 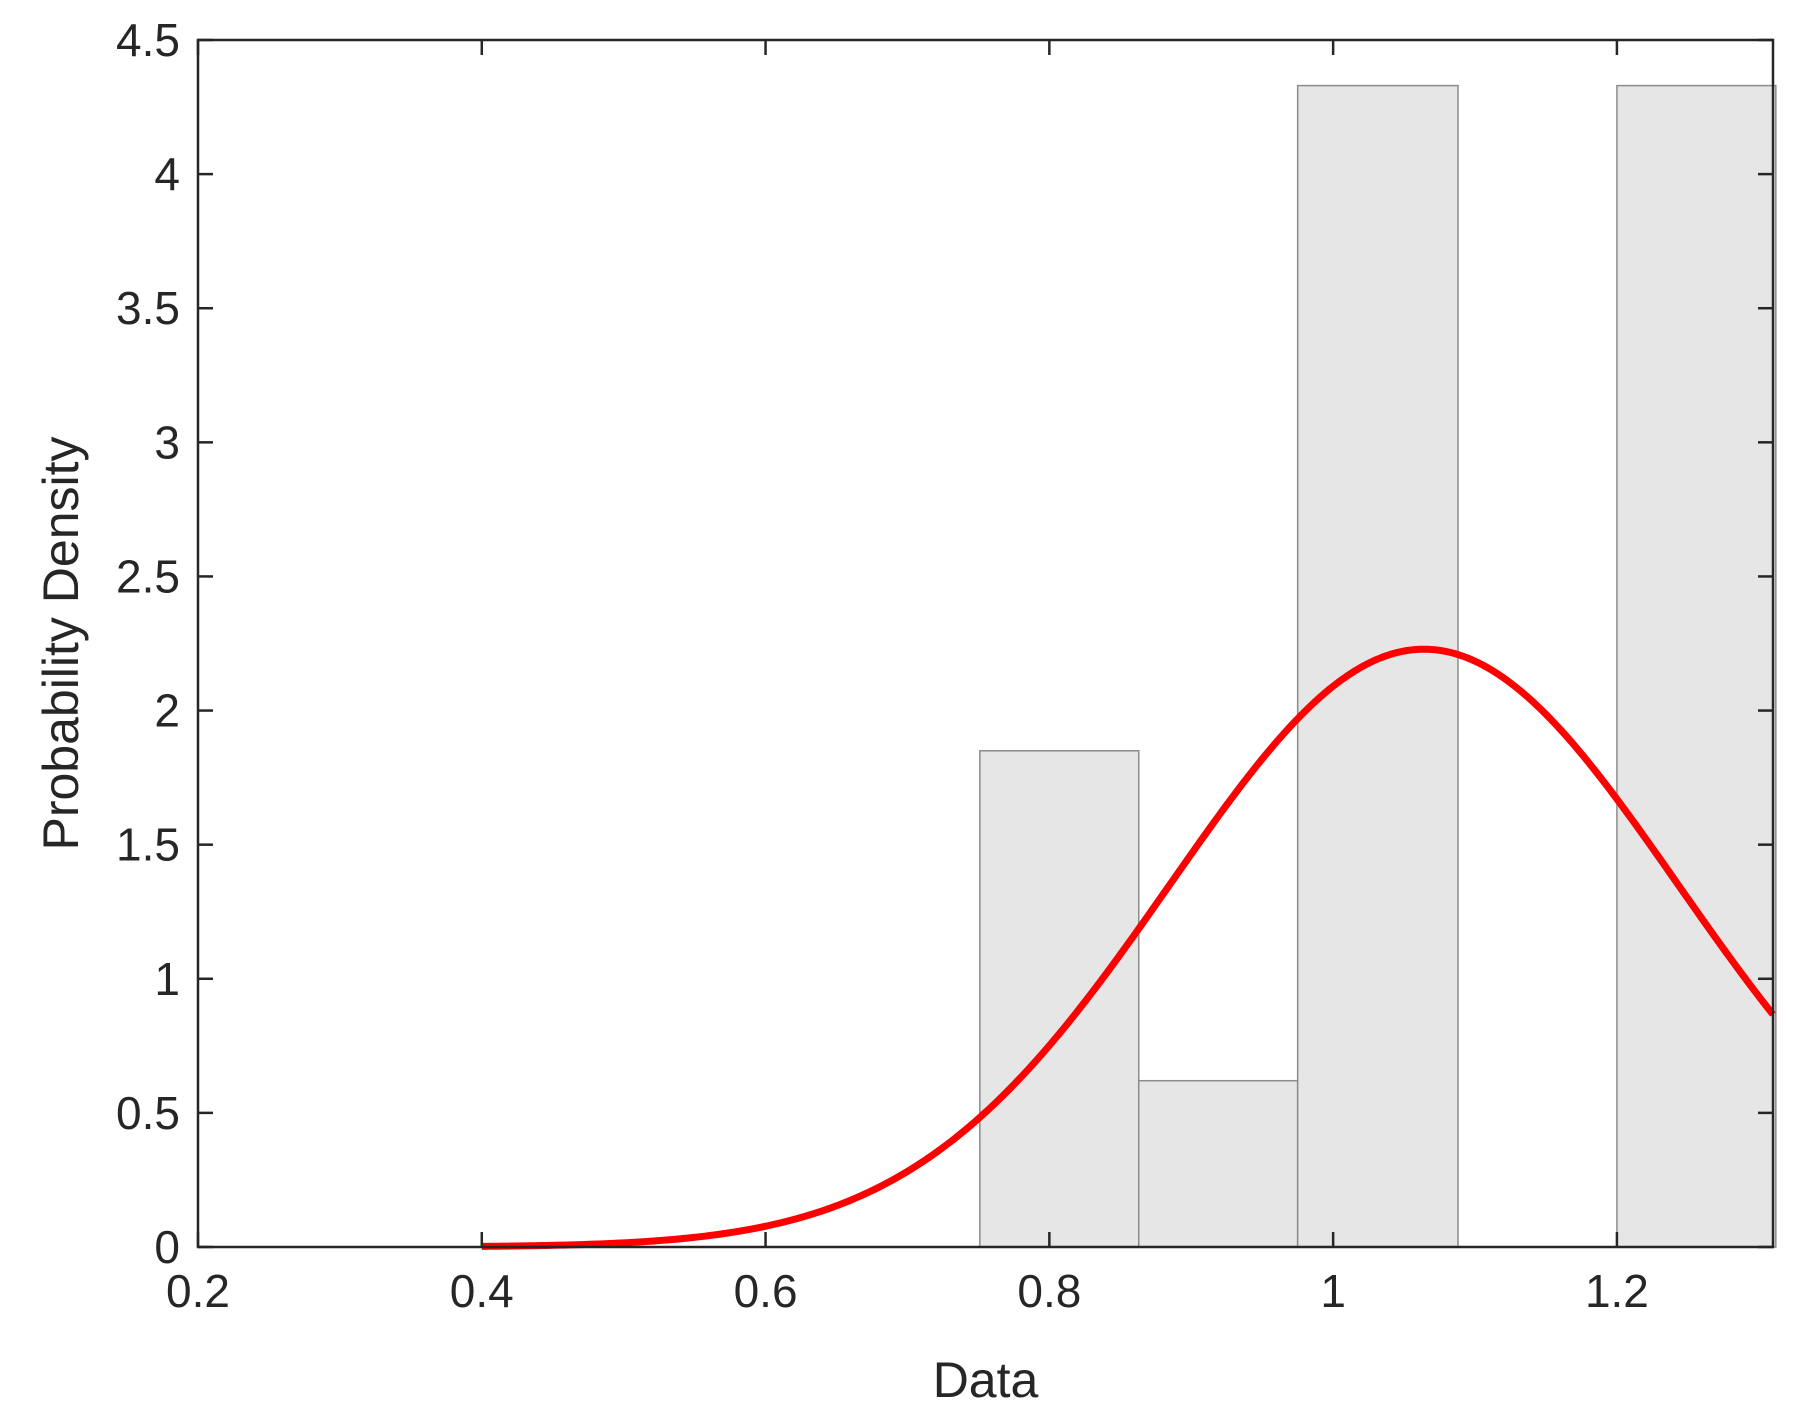 What do you see at coordinates (167, 711) in the screenshot?
I see `y-tick-label: 2` at bounding box center [167, 711].